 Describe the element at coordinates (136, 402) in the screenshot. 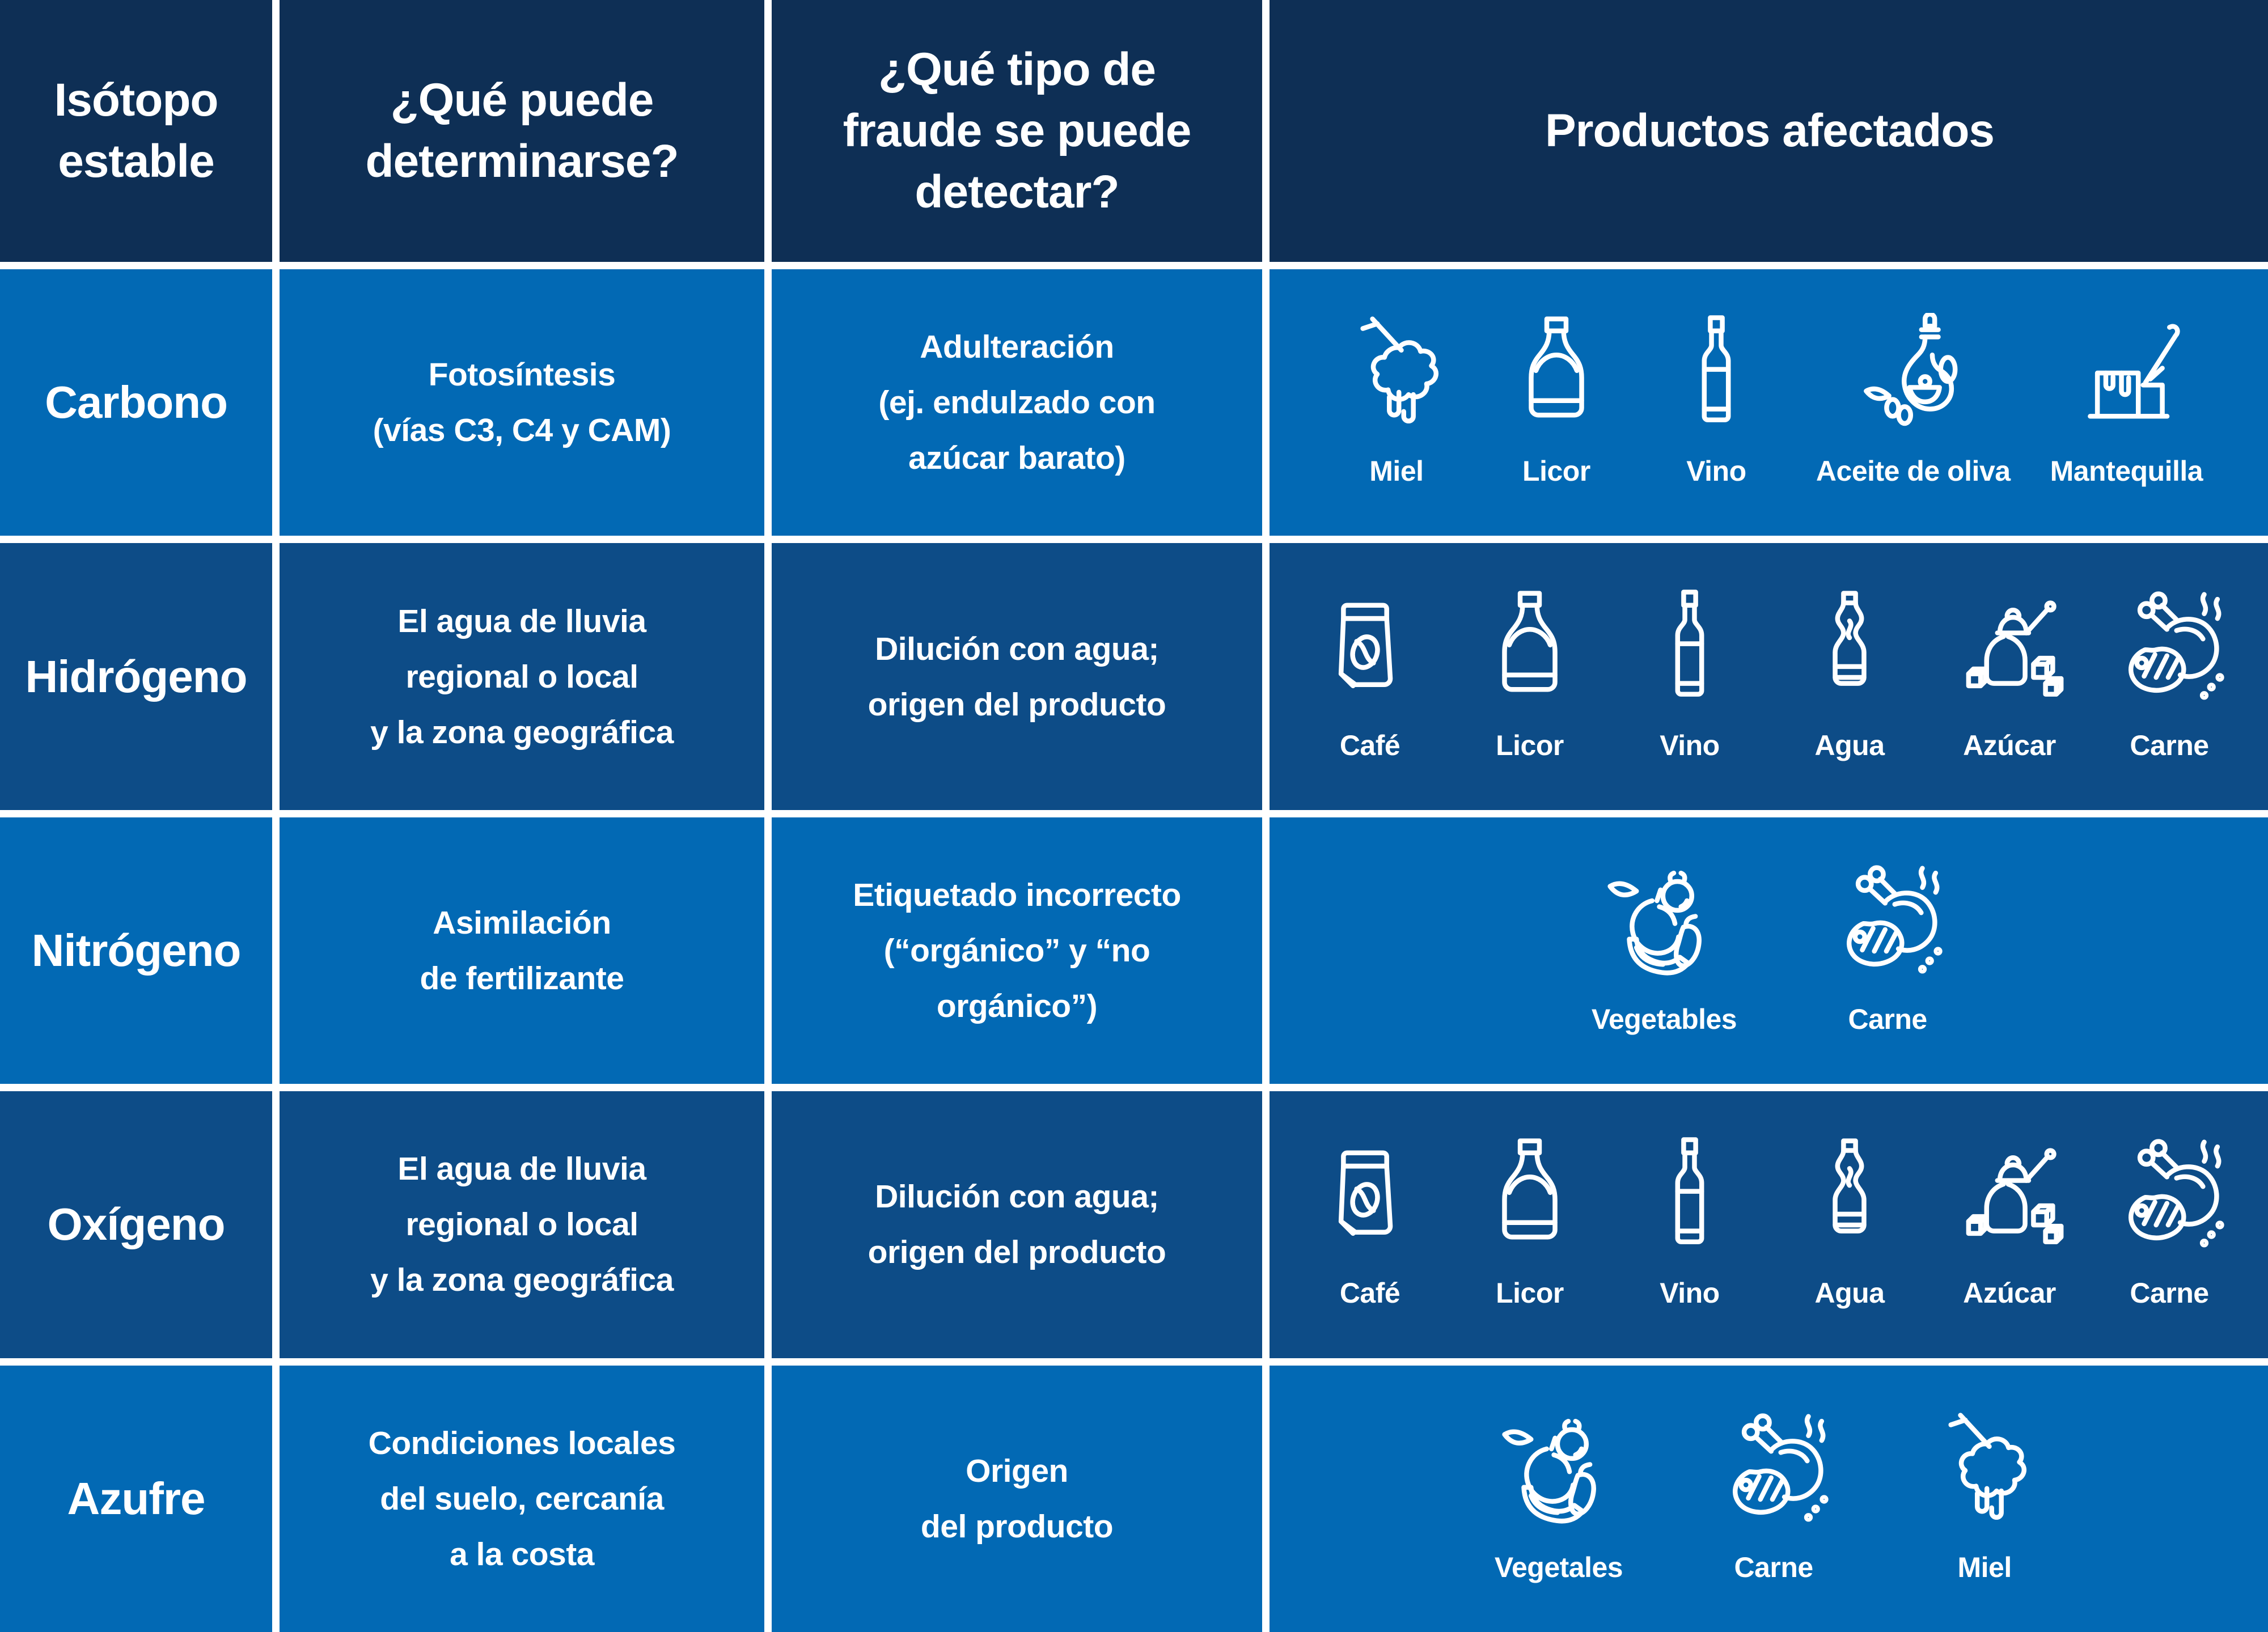

I see `row-carbono-isotope: Carbono` at that location.